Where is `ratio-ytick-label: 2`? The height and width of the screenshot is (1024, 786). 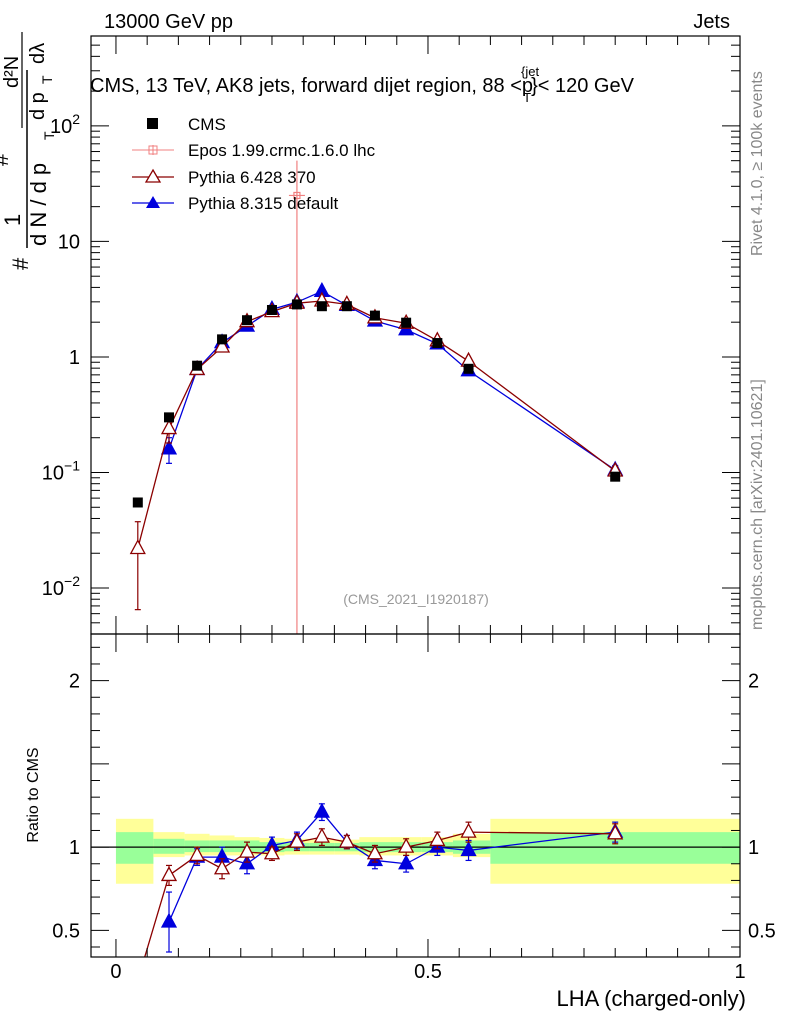
ratio-ytick-label: 2 is located at coordinates (74, 682).